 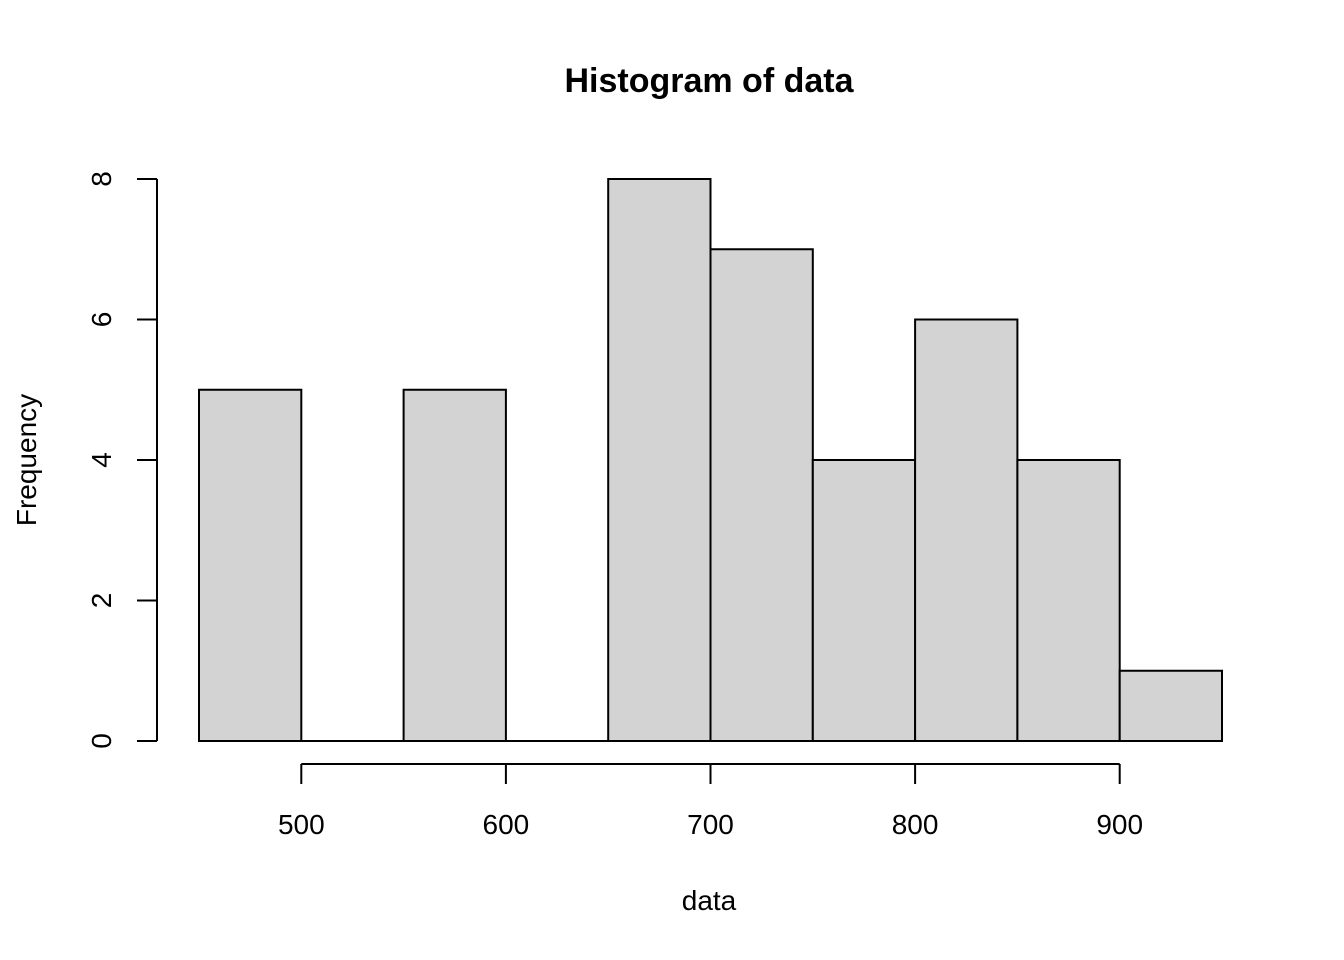 I want to click on x-tick-label-900: 900, so click(x=1119, y=824).